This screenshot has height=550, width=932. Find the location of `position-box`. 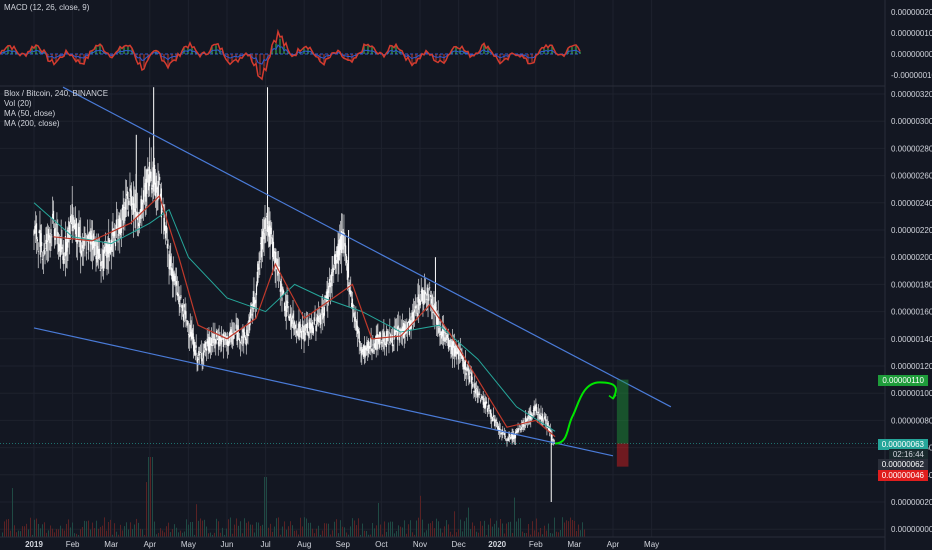

position-box is located at coordinates (622, 423).